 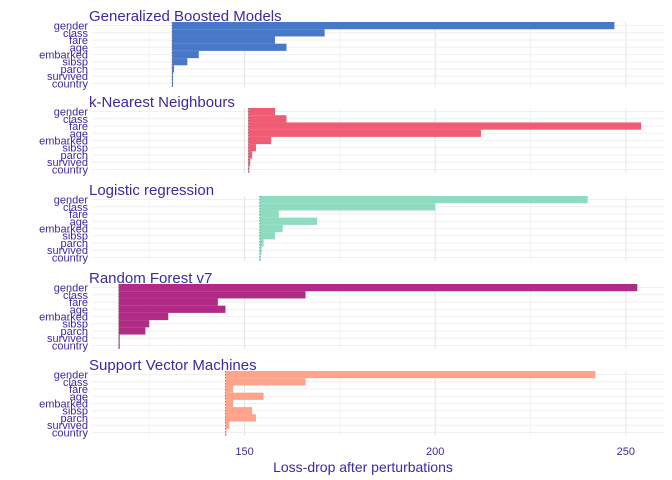 What do you see at coordinates (150, 278) in the screenshot?
I see `panel-title: Random Forest v7` at bounding box center [150, 278].